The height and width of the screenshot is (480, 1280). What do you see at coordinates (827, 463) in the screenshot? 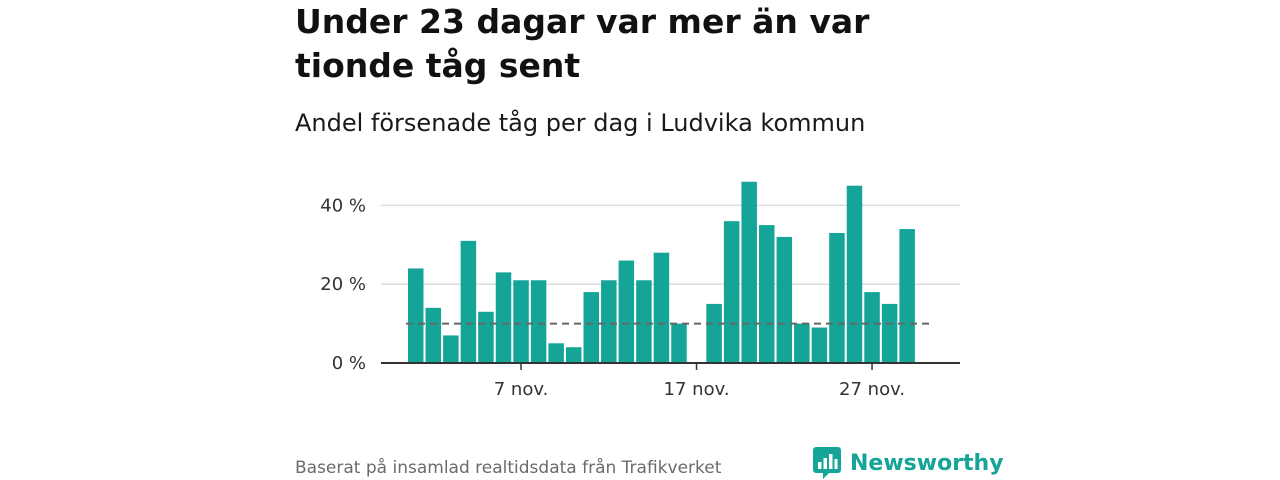
I see `newsworthy-logo-icon` at bounding box center [827, 463].